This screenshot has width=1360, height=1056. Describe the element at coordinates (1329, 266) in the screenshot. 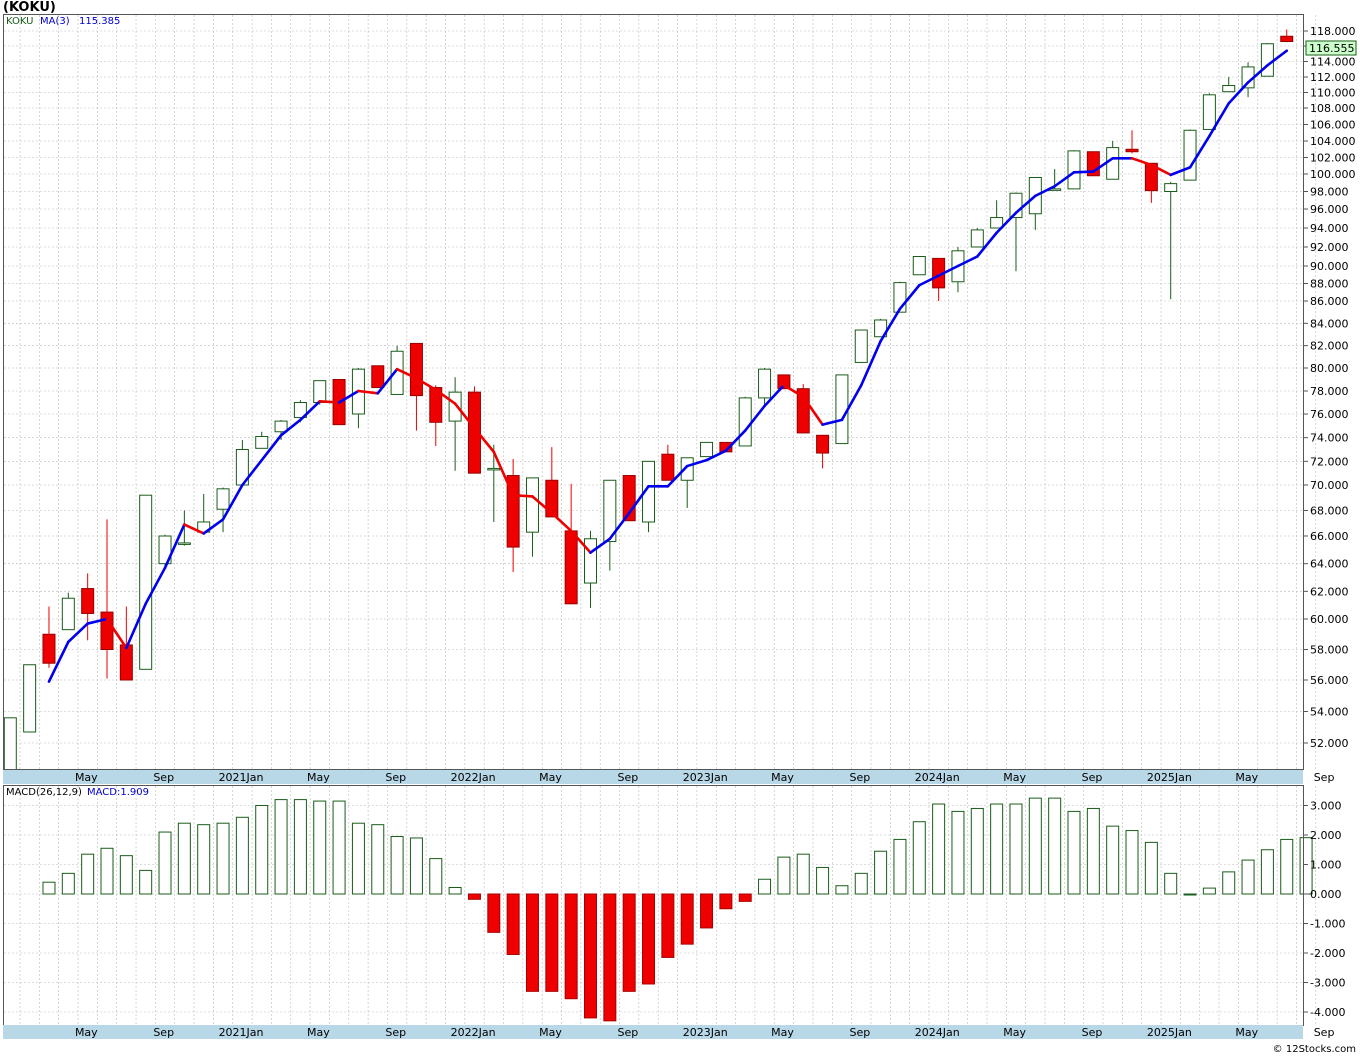

I see `price-y-tick-label: 90.000` at that location.